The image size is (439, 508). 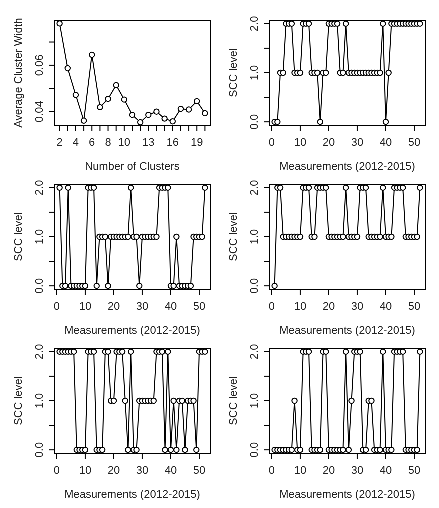 I want to click on x-tick-label: 6, so click(x=92, y=143).